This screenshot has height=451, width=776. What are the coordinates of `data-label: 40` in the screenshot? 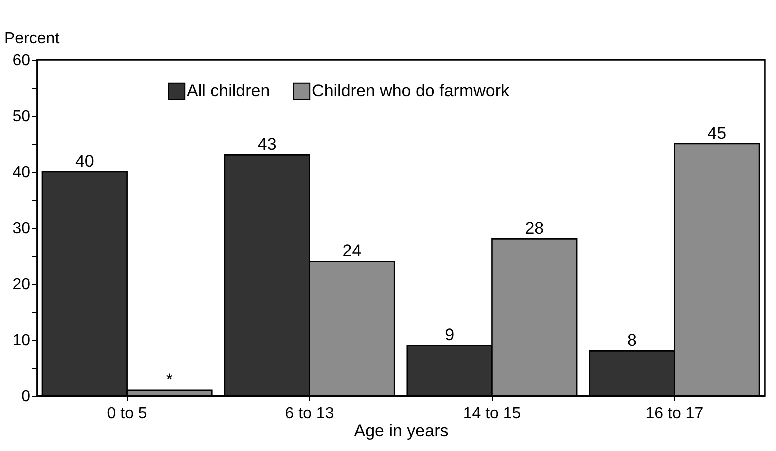 It's located at (84, 161).